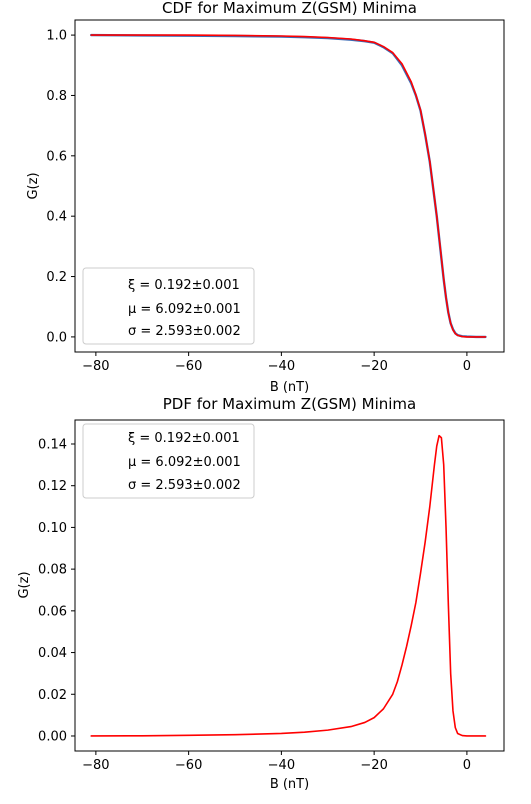 This screenshot has height=804, width=531. What do you see at coordinates (33, 185) in the screenshot?
I see `cdf-y-axis-label: G(z)` at bounding box center [33, 185].